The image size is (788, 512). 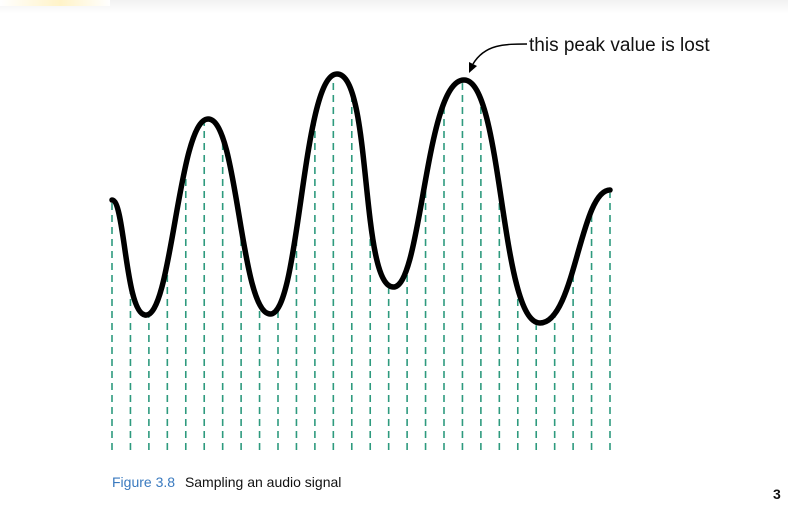 What do you see at coordinates (55, 3) in the screenshot?
I see `top-edge-accent` at bounding box center [55, 3].